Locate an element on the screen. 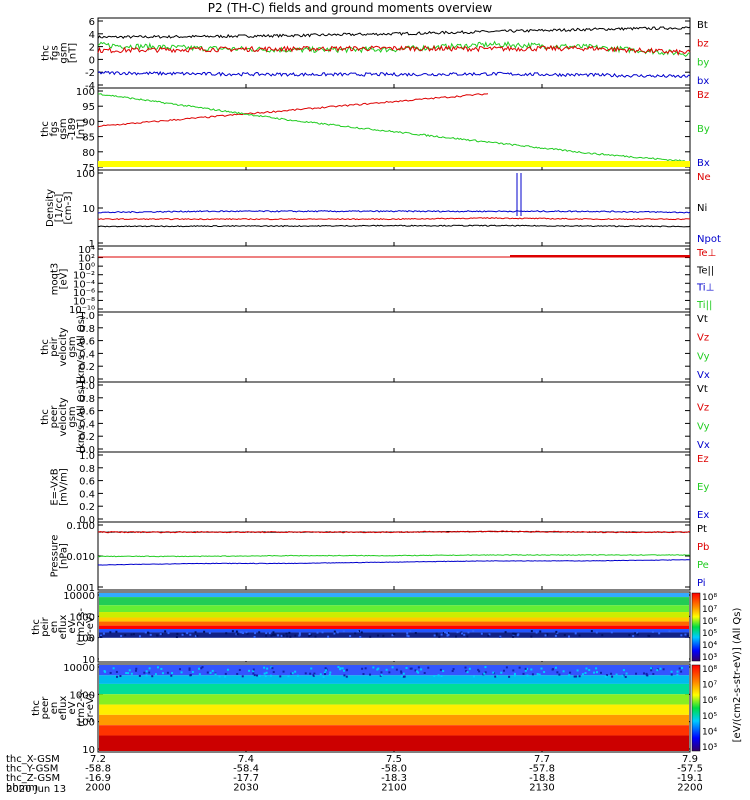 The image size is (750, 800). ytick-label-peir-velocity: 0.4 is located at coordinates (87, 354).